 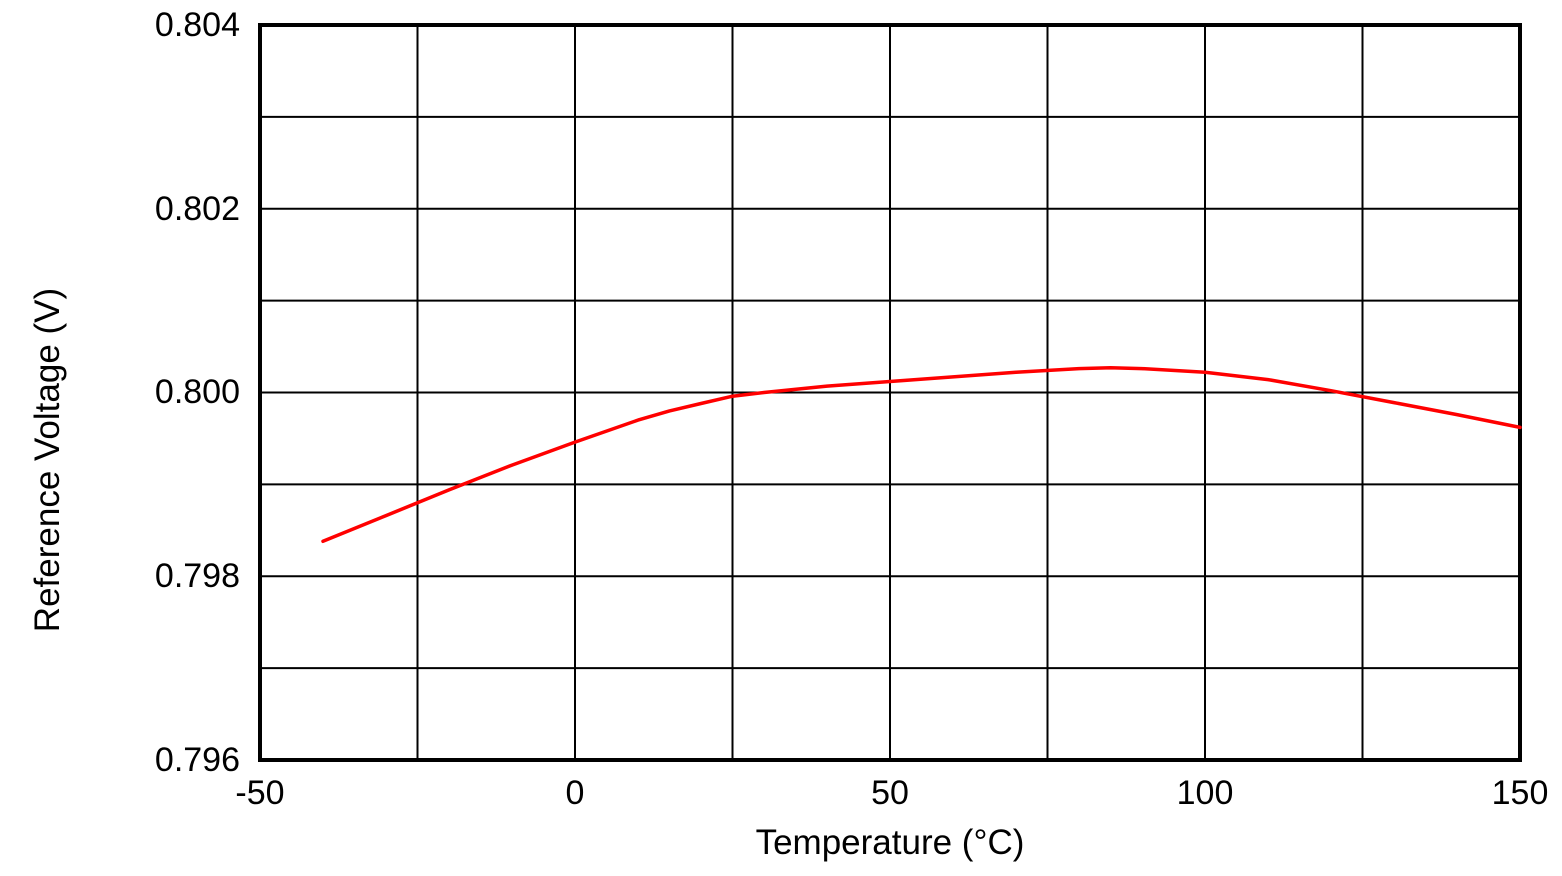 What do you see at coordinates (197, 576) in the screenshot?
I see `y-tick-label: 0.798` at bounding box center [197, 576].